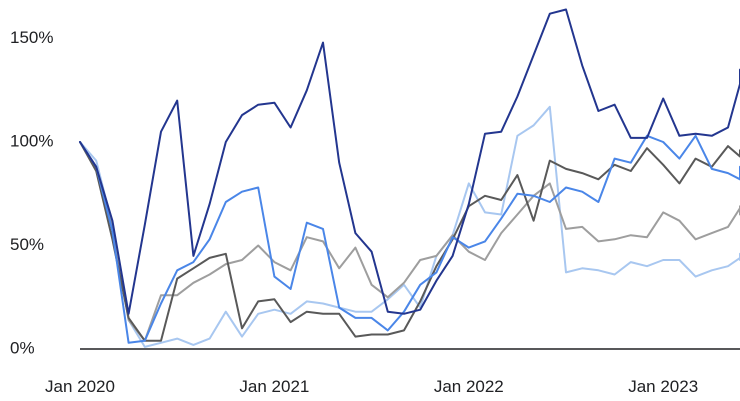 The width and height of the screenshot is (740, 401). Describe the element at coordinates (371, 386) in the screenshot. I see `x-axis-labels: Jan 2020 Jan 2021 Jan 2022 Jan 2023` at that location.